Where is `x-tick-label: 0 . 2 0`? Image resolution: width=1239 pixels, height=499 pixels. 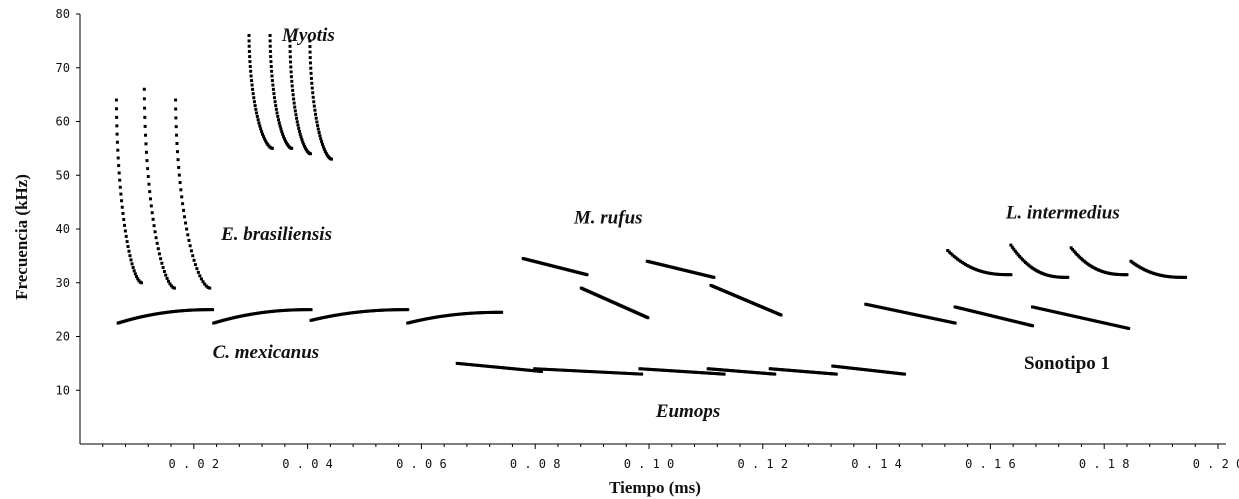
x-tick-label: 0 . 2 0 is located at coordinates (1216, 464).